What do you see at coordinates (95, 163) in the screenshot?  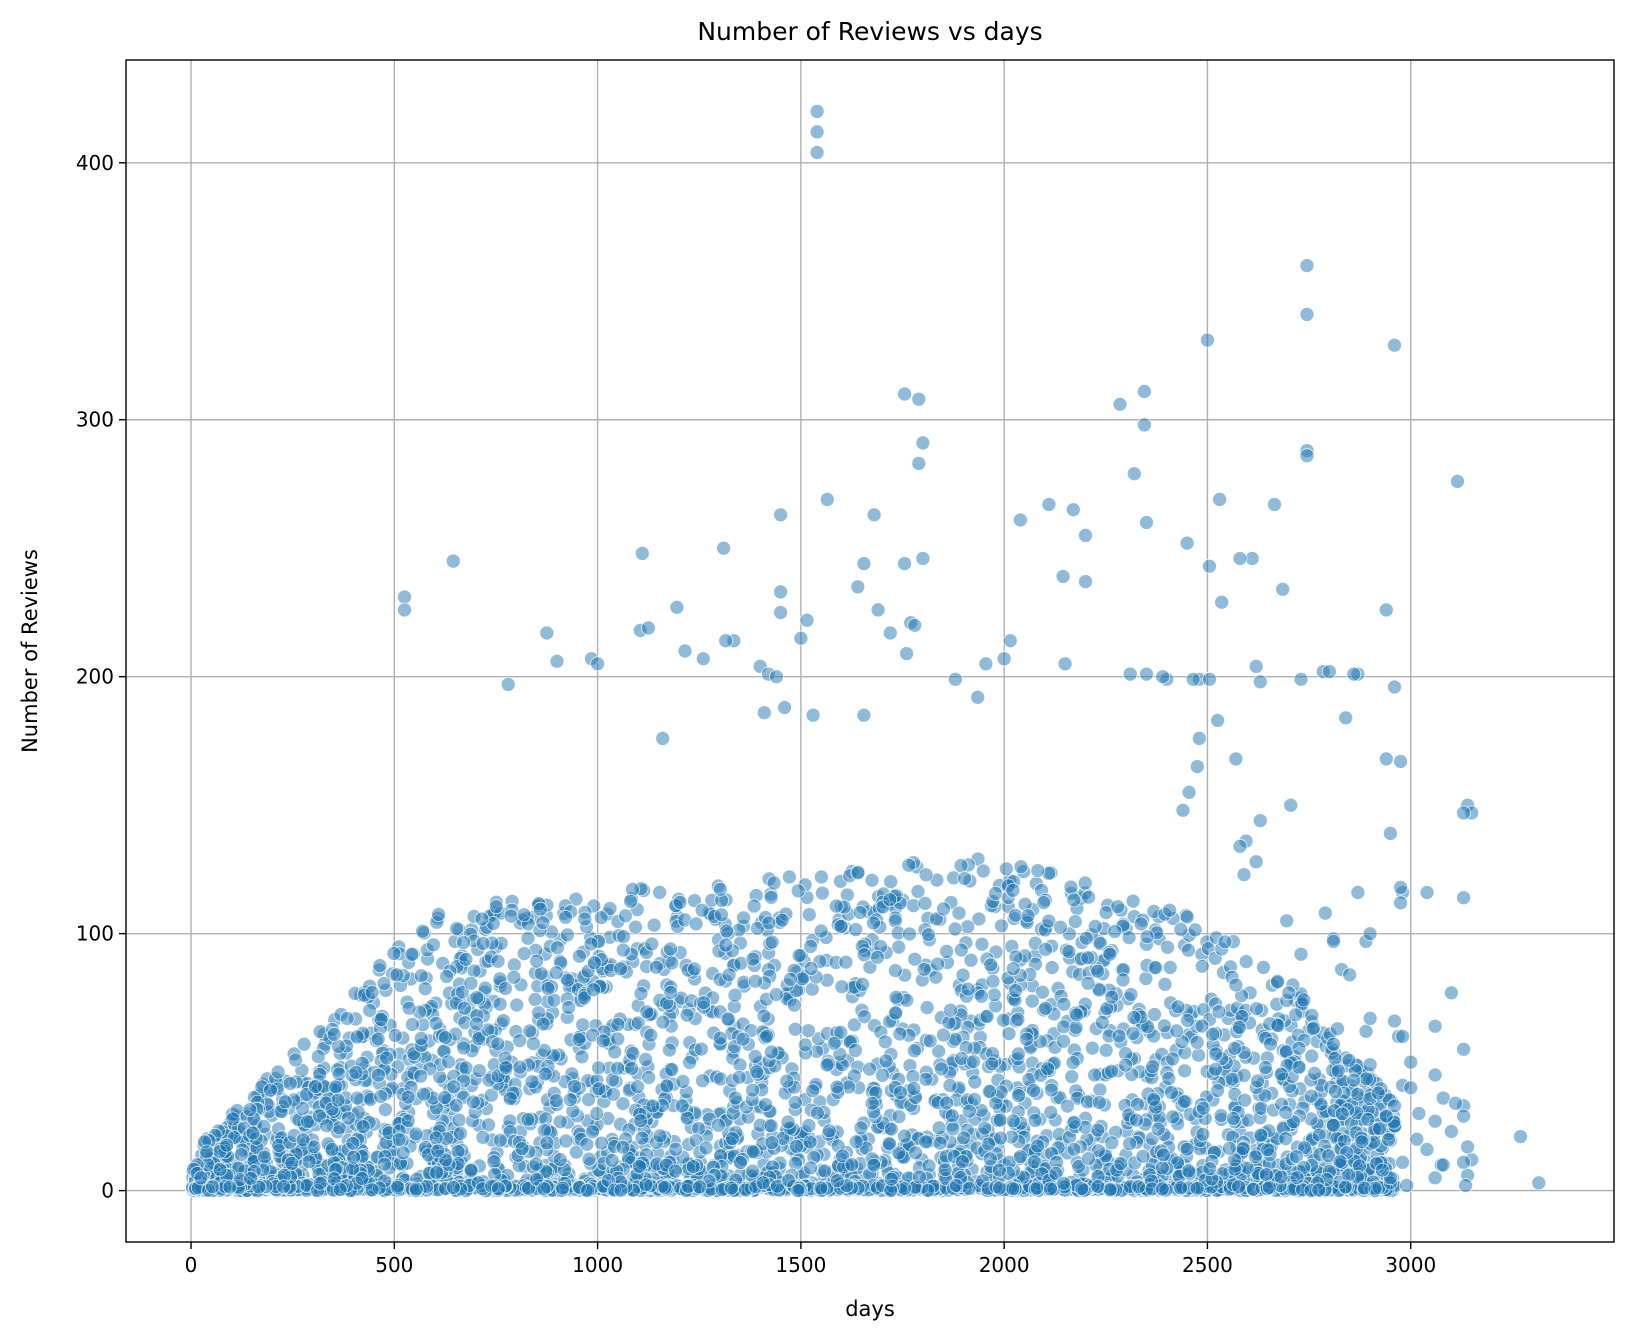 I see `y-tick-label: 400` at bounding box center [95, 163].